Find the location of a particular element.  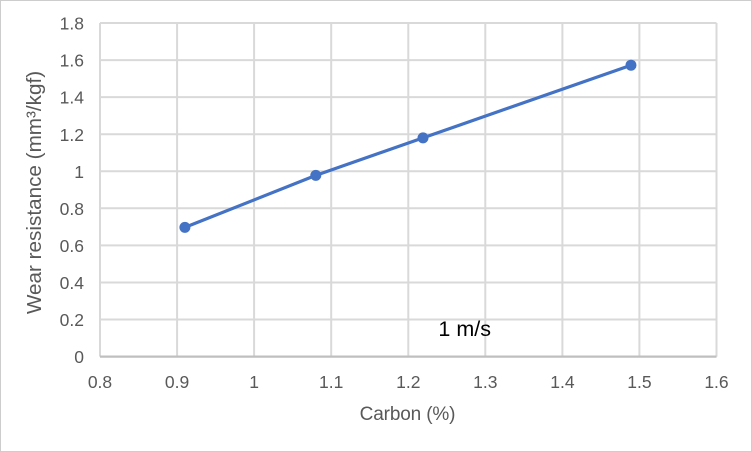

svg-text: 0 is located at coordinates (79, 357).